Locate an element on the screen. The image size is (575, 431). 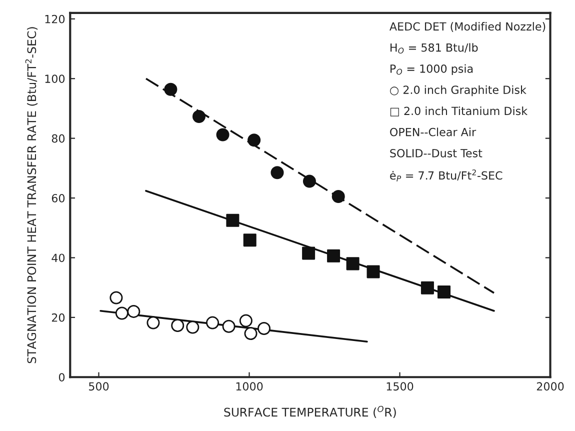
x-axis-title: SURFACE TEMPERATURE ($^{O}$R) is located at coordinates (310, 412).